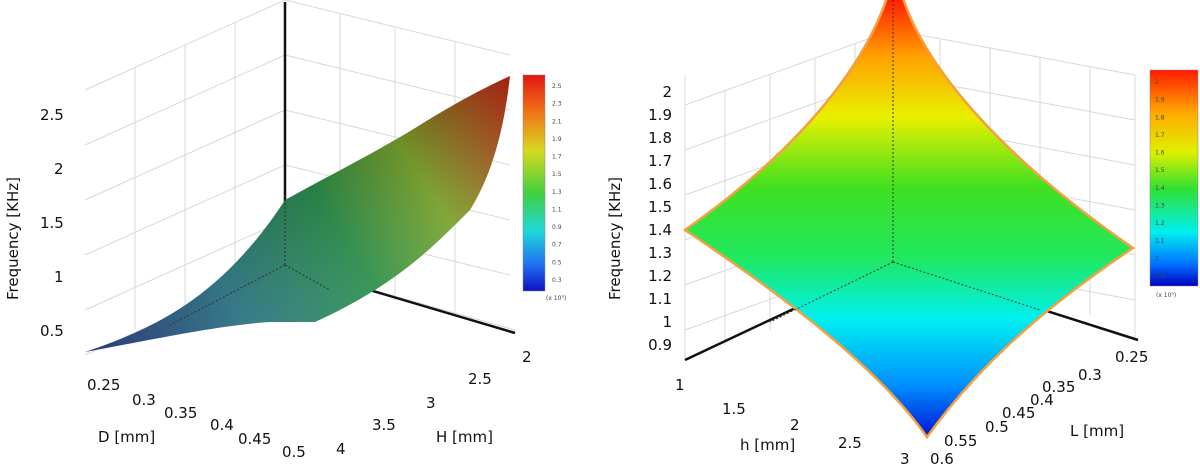 This screenshot has height=469, width=1200. I want to click on right-colorbar-tick: 0.9, so click(1160, 276).